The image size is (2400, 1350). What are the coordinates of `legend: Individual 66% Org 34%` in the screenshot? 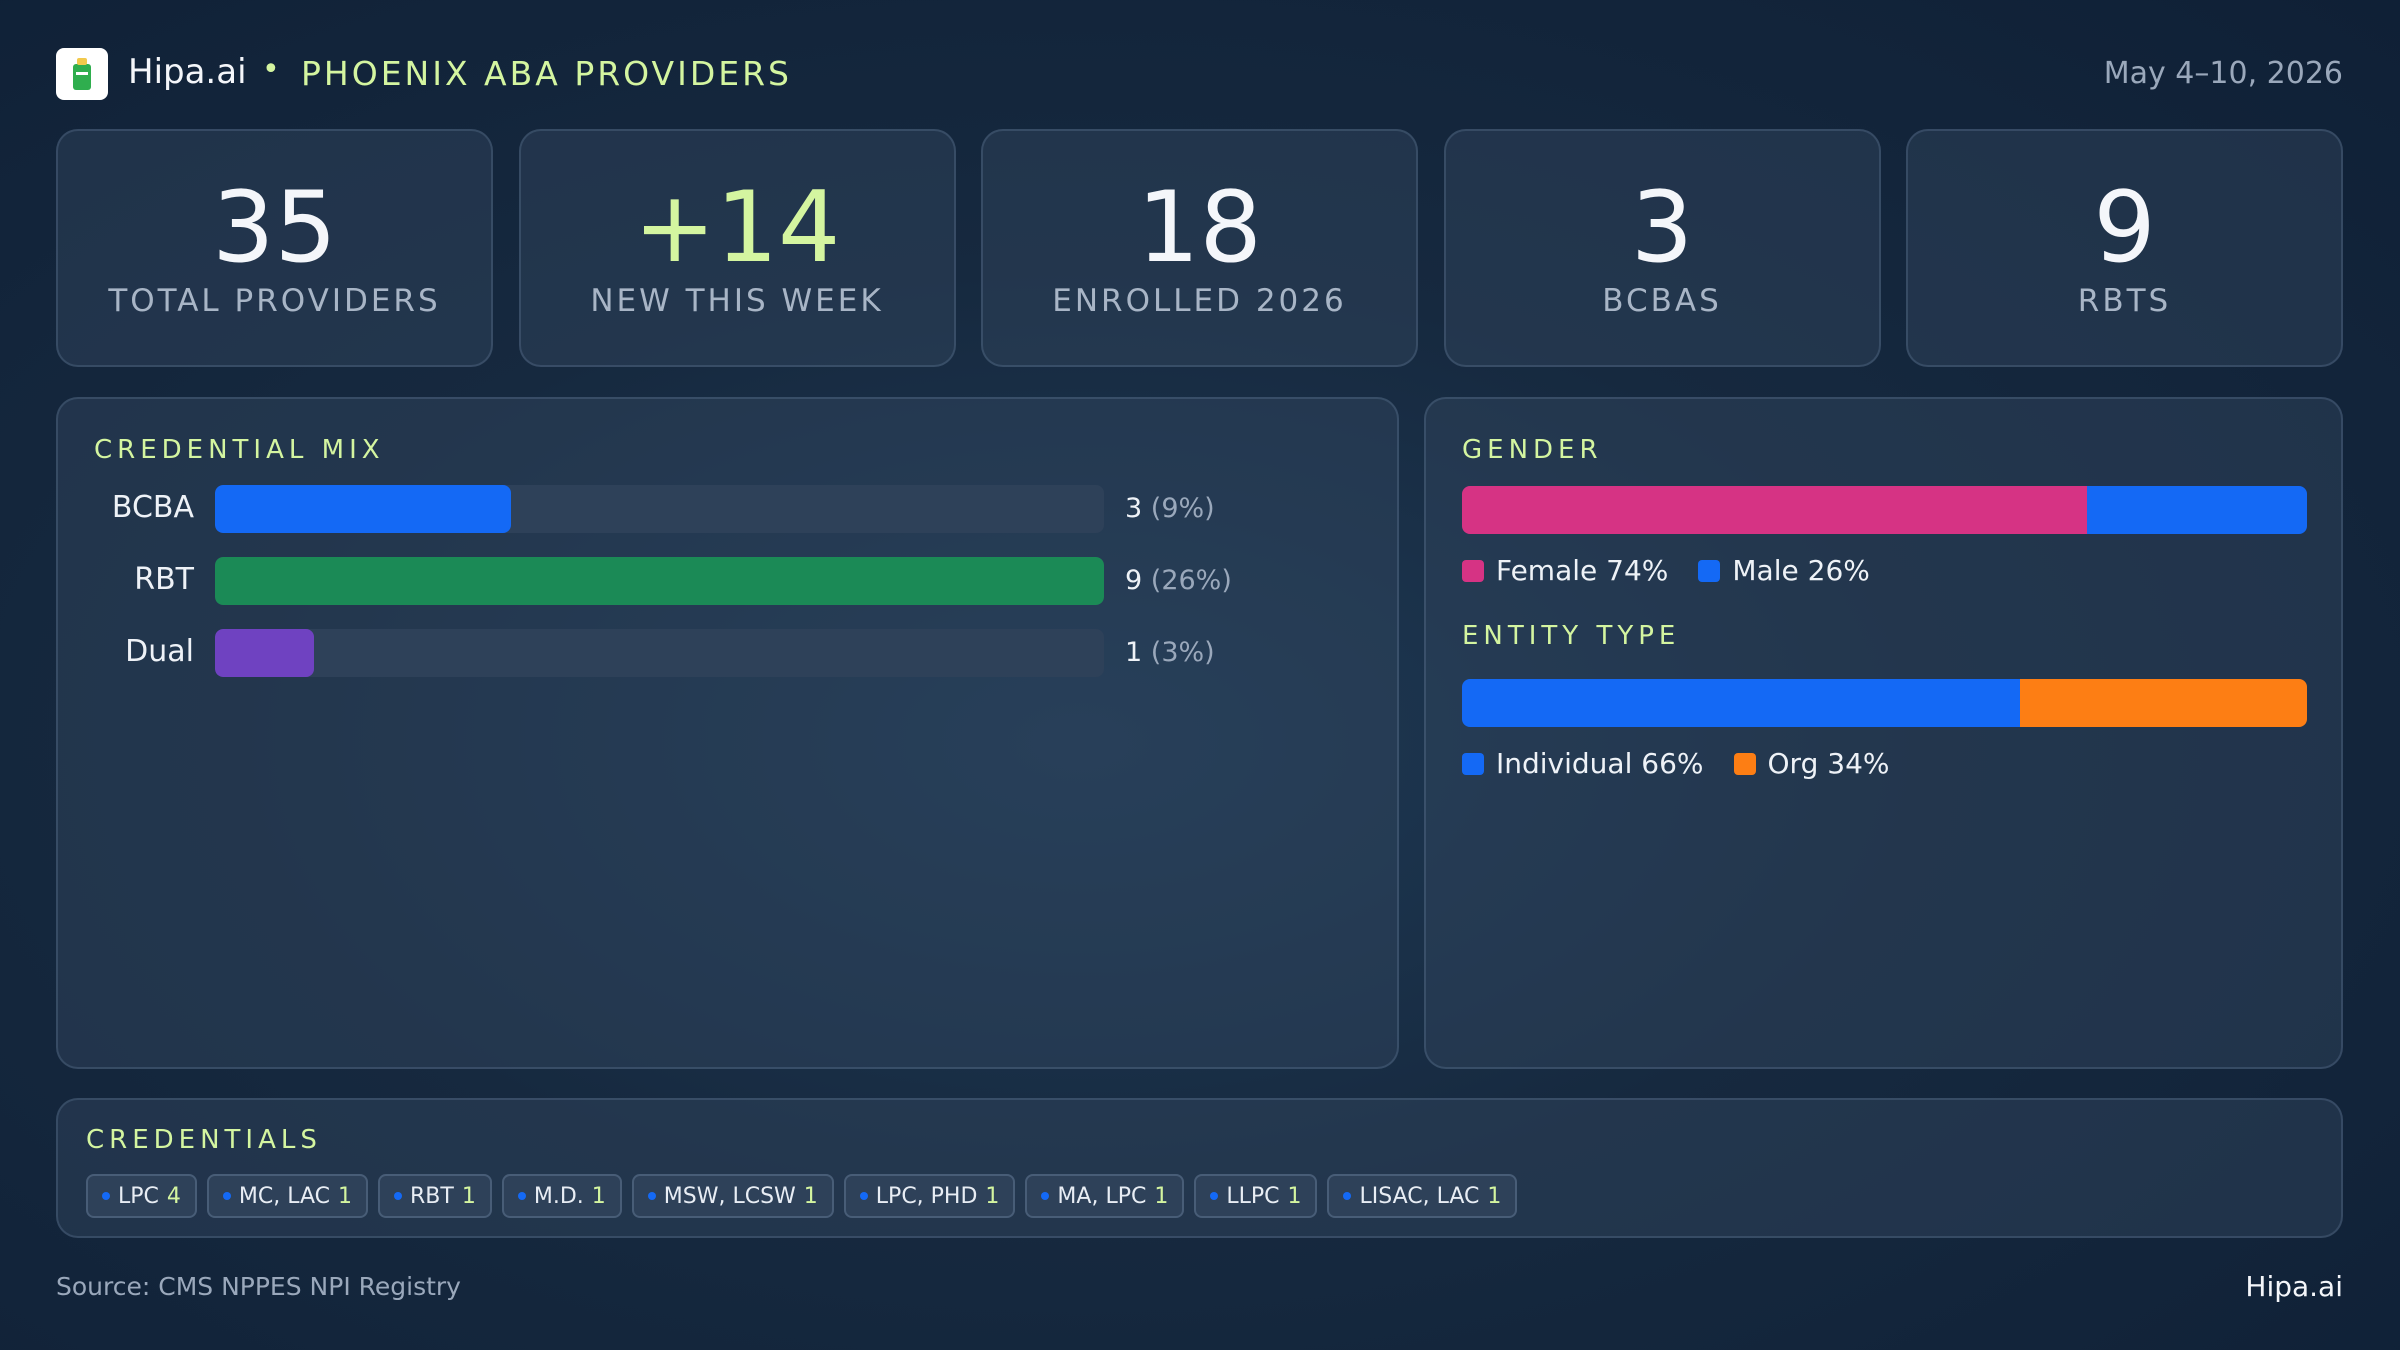 It's located at (1676, 763).